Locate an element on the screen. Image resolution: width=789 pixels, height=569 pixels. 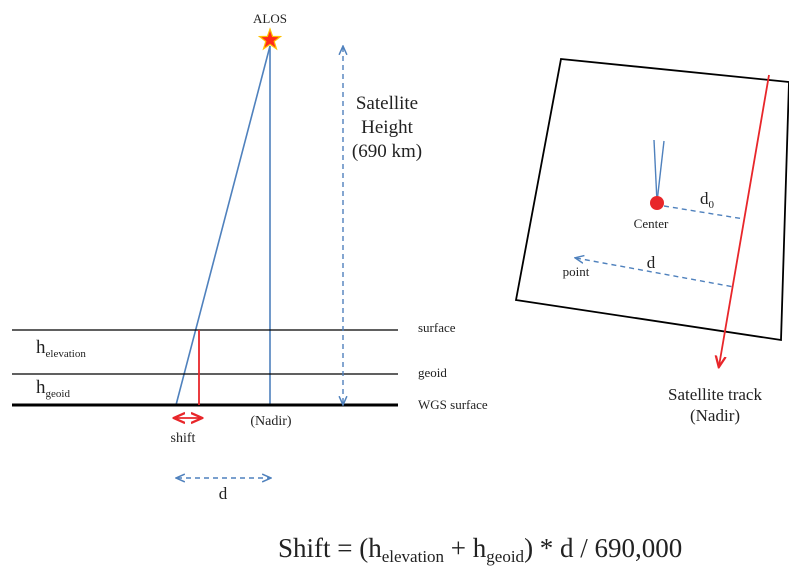
point-label: point is located at coordinates (576, 271).